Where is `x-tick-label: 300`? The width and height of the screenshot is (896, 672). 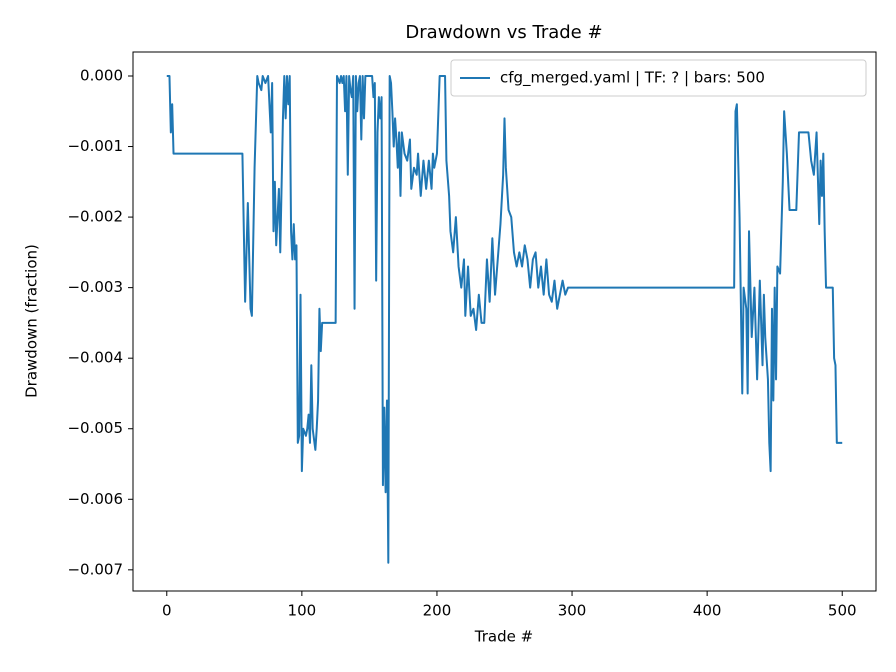 x-tick-label: 300 is located at coordinates (572, 611).